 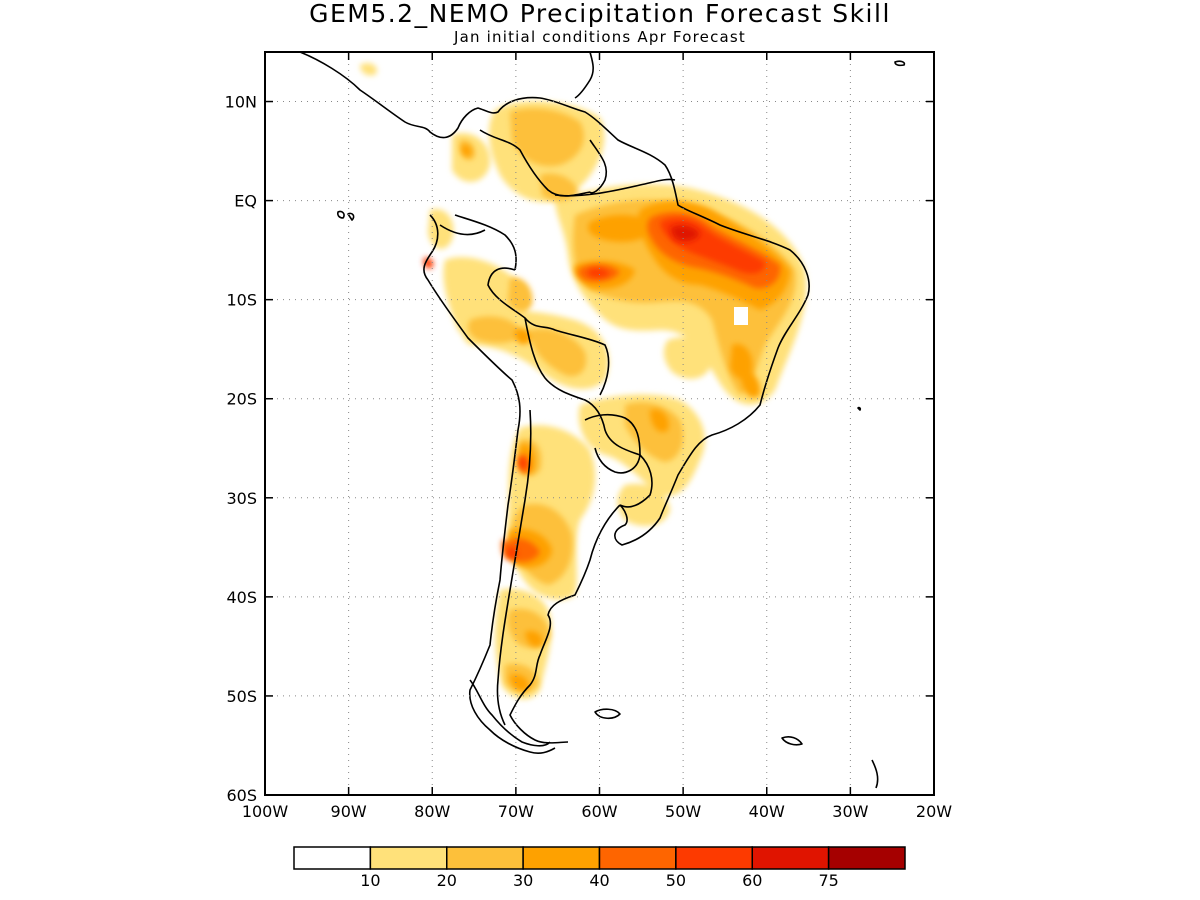 What do you see at coordinates (241, 102) in the screenshot?
I see `lat-tick-label: 10N` at bounding box center [241, 102].